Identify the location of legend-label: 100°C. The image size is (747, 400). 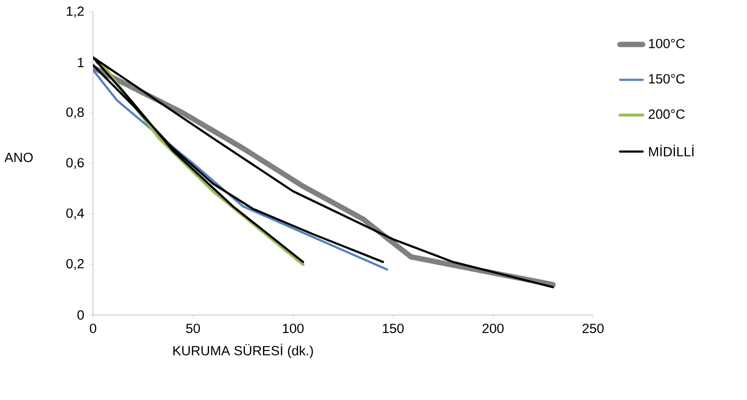
(667, 43).